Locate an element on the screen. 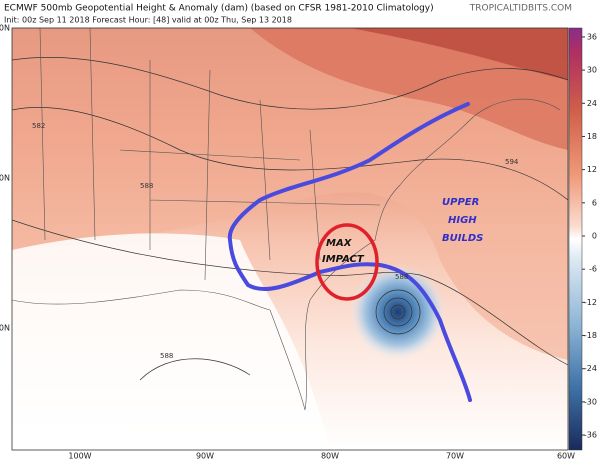  colorbar-tick-label: -18 is located at coordinates (590, 335).